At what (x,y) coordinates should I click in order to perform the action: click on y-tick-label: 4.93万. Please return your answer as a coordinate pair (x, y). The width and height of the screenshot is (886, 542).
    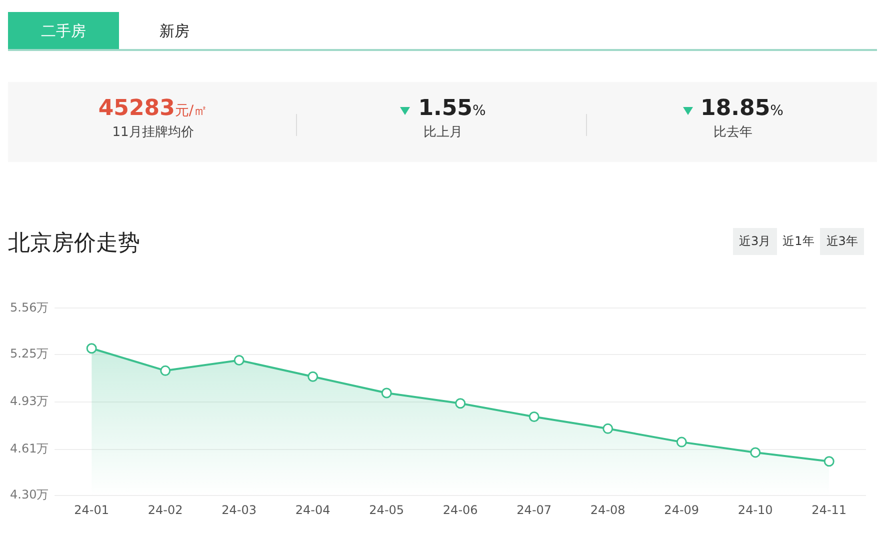
    Looking at the image, I should click on (29, 401).